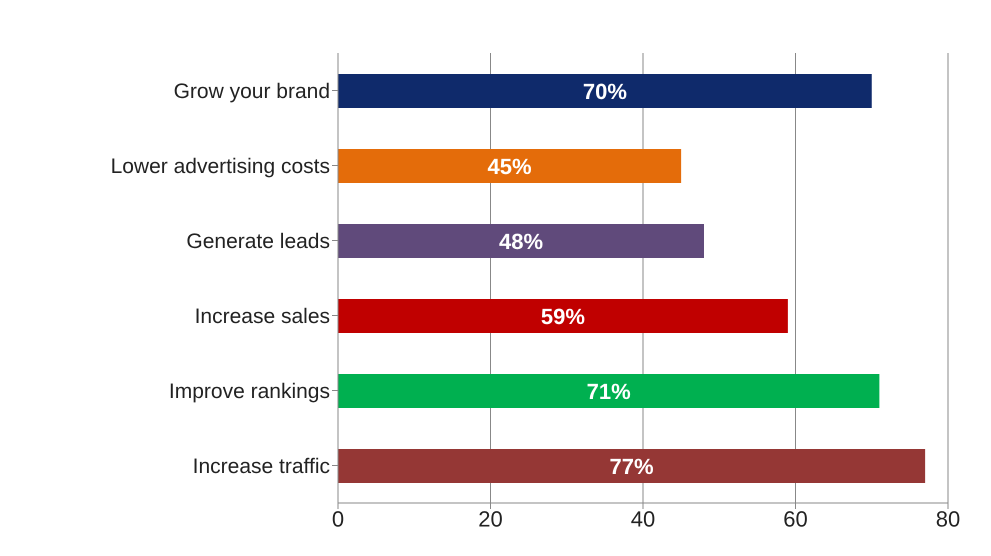 The width and height of the screenshot is (991, 556). Describe the element at coordinates (261, 466) in the screenshot. I see `y-tick-label: Increase traffic` at that location.